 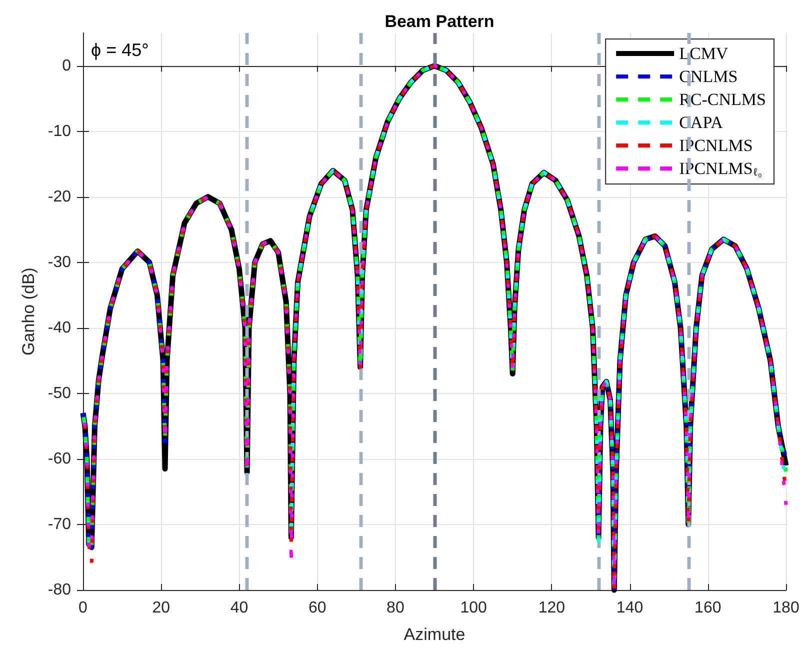 What do you see at coordinates (317, 608) in the screenshot?
I see `x-tick-label: 60` at bounding box center [317, 608].